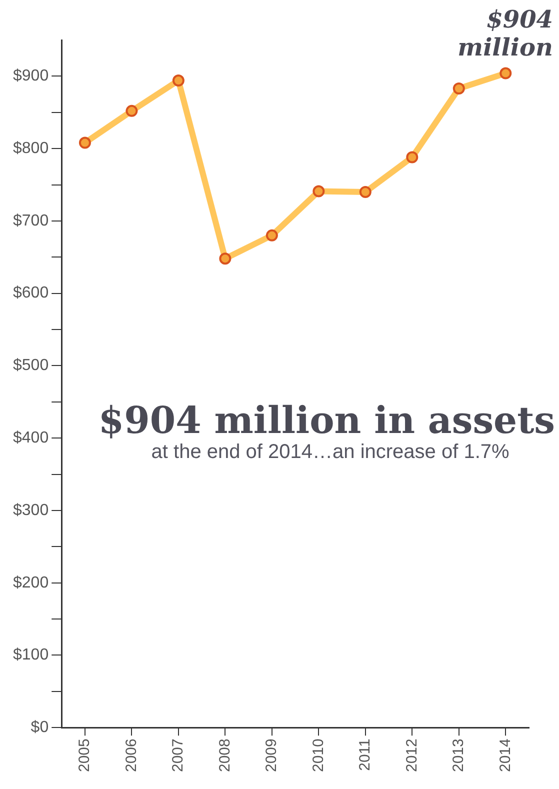  Describe the element at coordinates (31, 438) in the screenshot. I see `y-tick-label: $400` at that location.